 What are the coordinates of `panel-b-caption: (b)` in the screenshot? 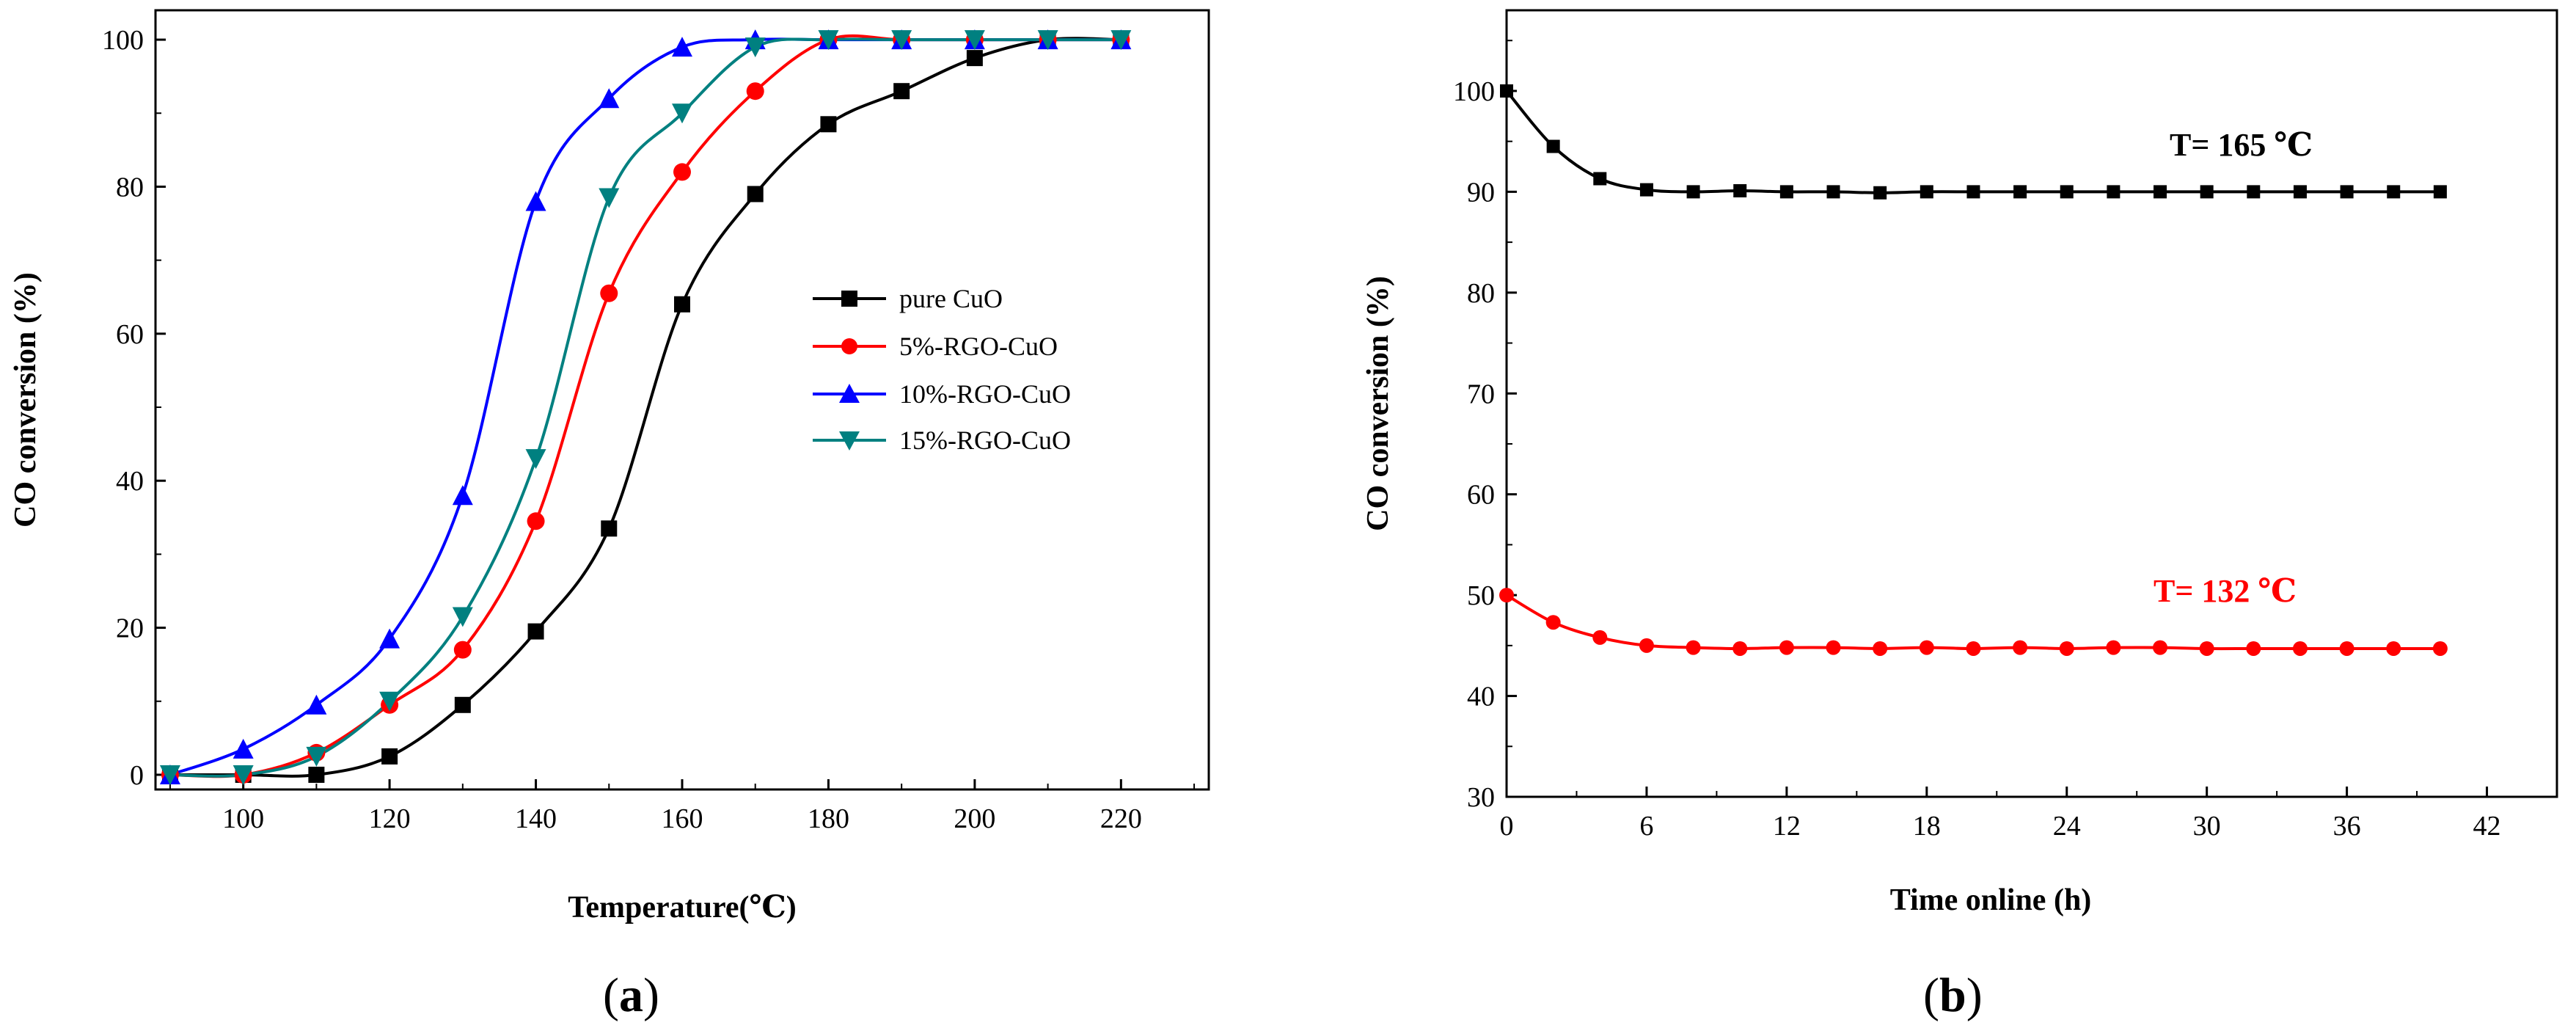 It's located at (1953, 996).